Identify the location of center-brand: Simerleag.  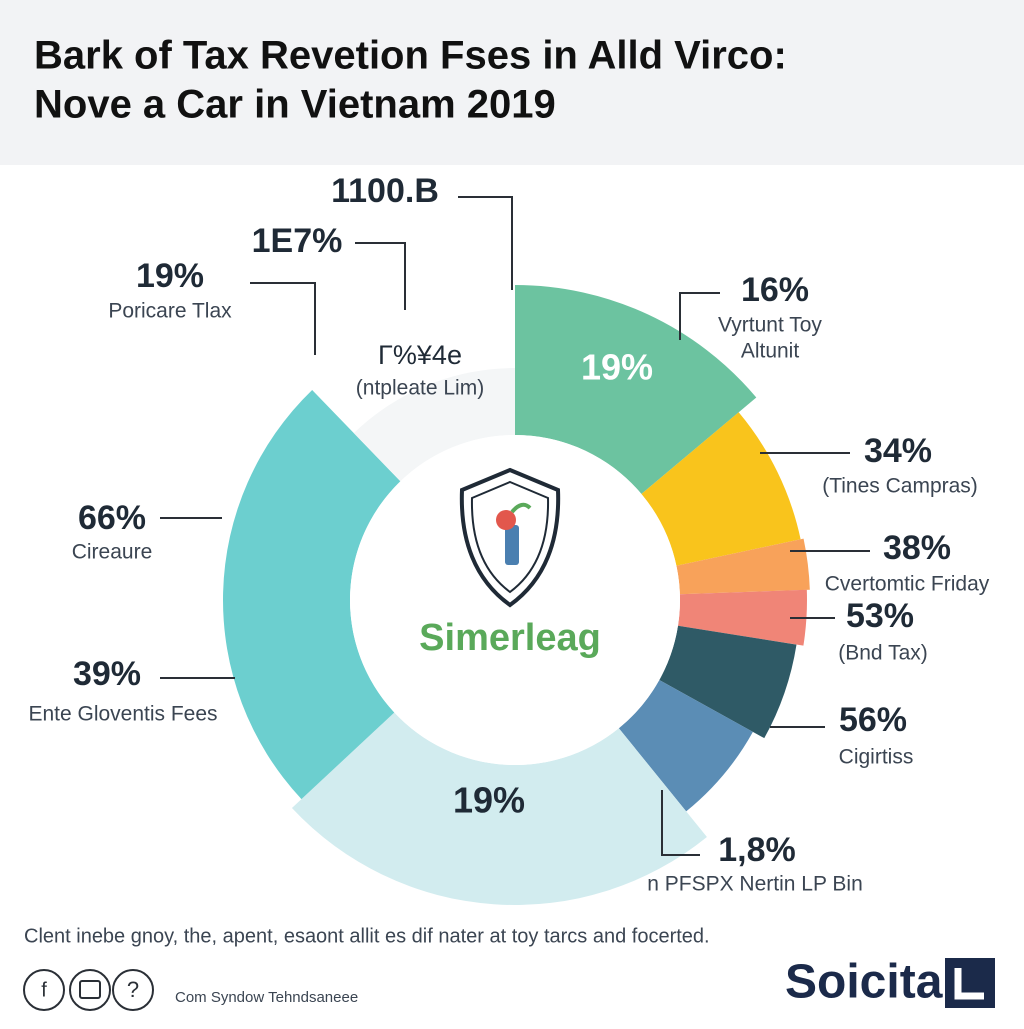
(510, 638).